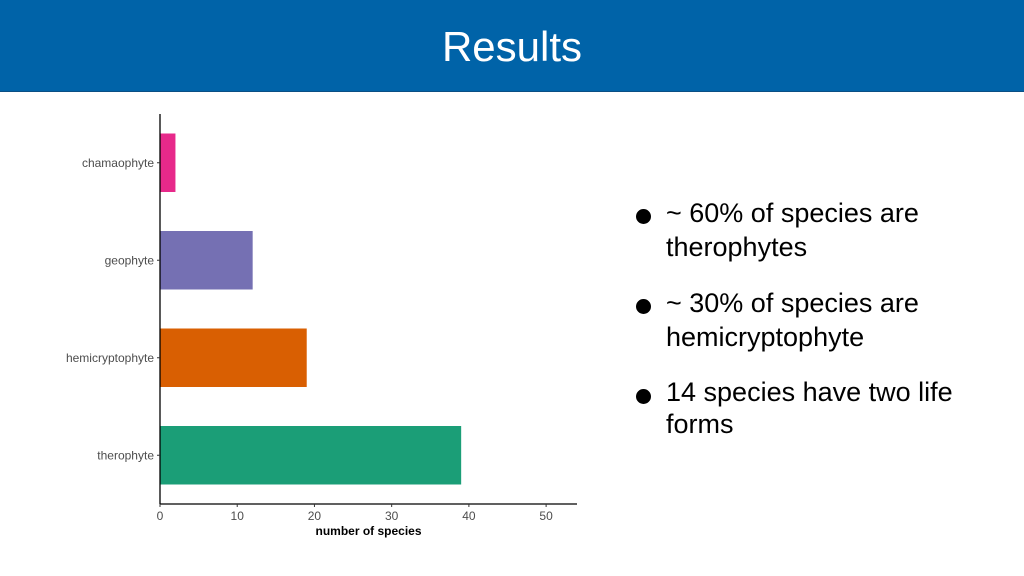  I want to click on bullet-text: 14 species have two life forms, so click(809, 408).